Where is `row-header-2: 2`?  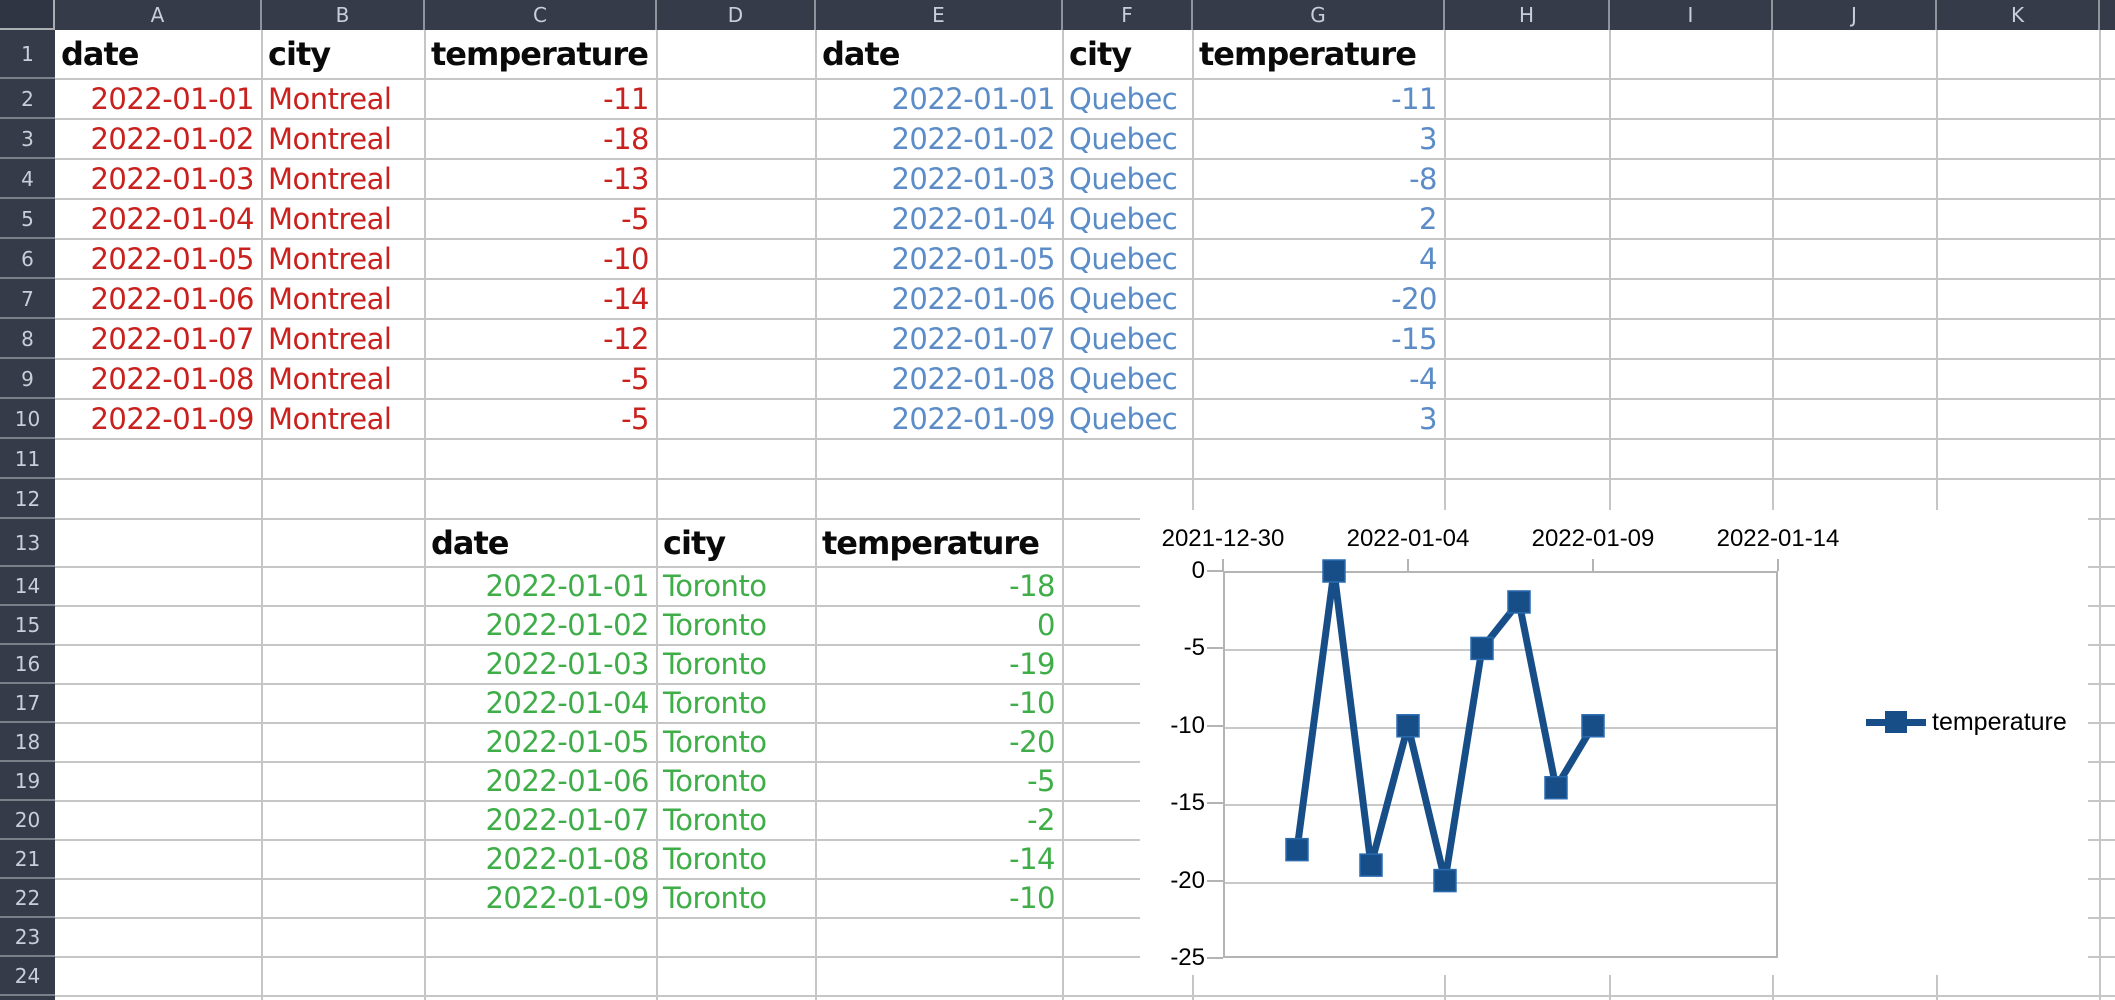
row-header-2: 2 is located at coordinates (27, 99).